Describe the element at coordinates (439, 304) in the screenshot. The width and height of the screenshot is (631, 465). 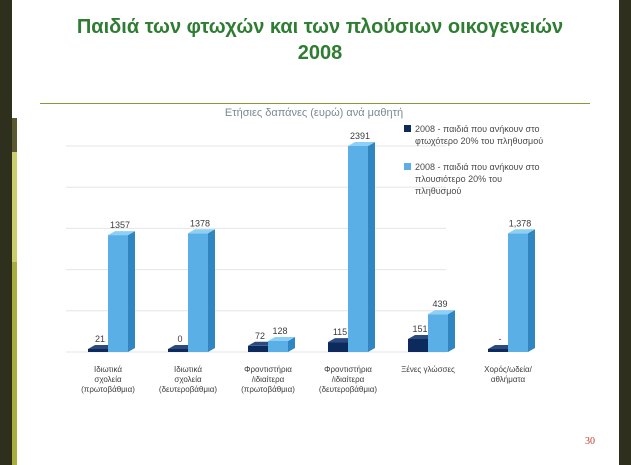
I see `value-label-s2-5: 439` at that location.